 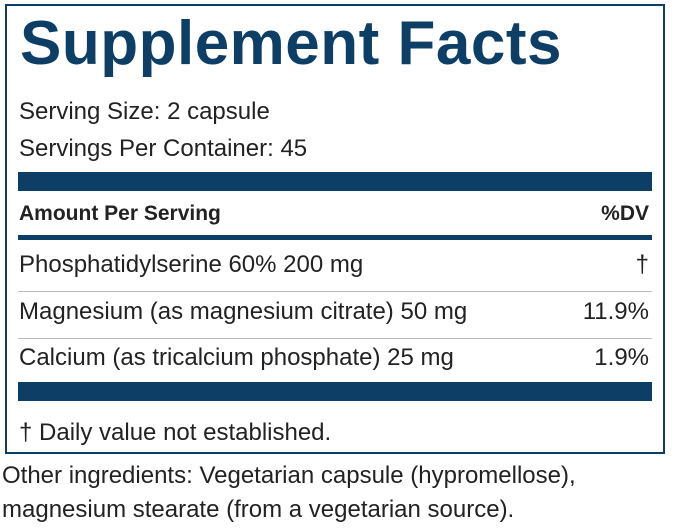 What do you see at coordinates (236, 357) in the screenshot?
I see `nutrient-name: Calcium (as tricalcium phosphate) 25 mg` at bounding box center [236, 357].